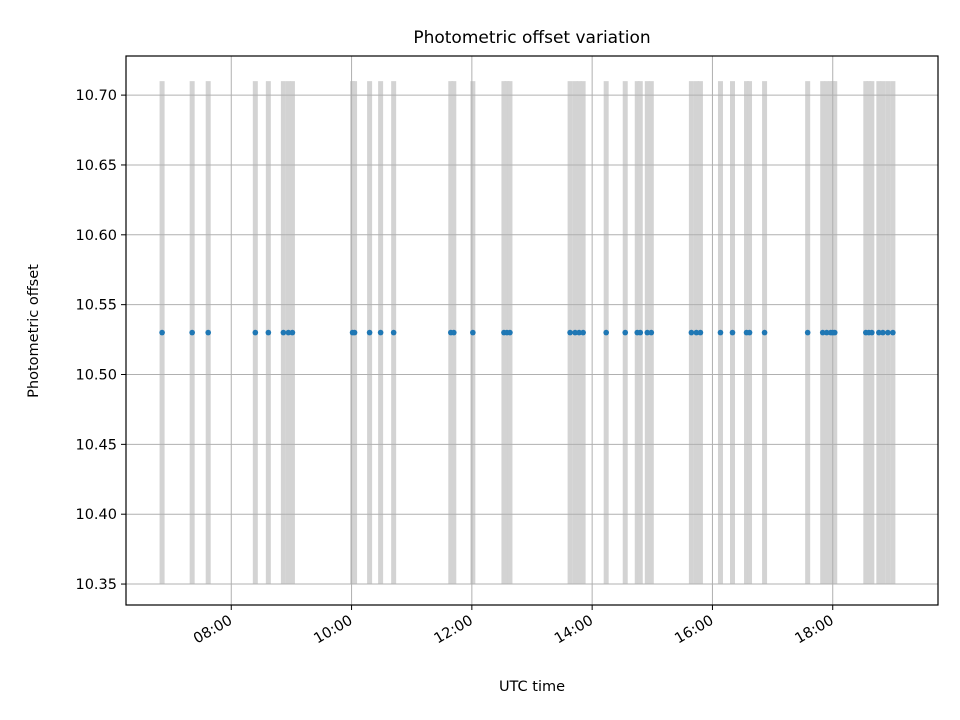 Image resolution: width=960 pixels, height=720 pixels. Describe the element at coordinates (527, 332) in the screenshot. I see `data-points` at that location.